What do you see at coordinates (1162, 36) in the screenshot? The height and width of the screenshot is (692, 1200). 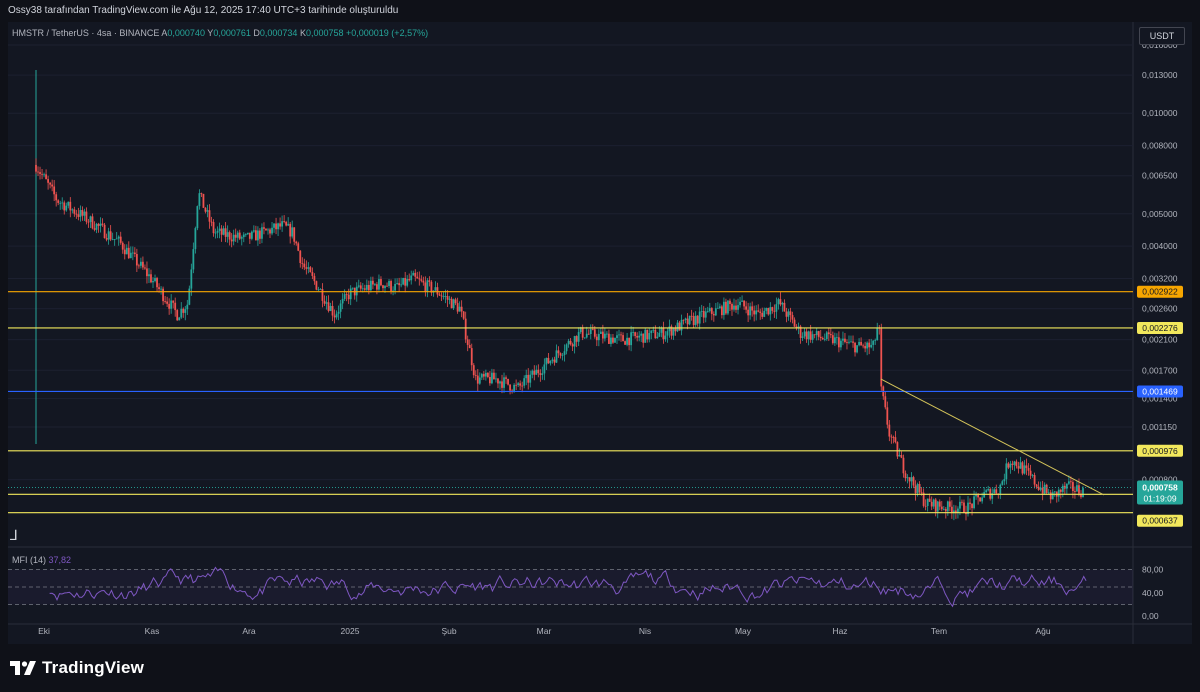 I see `currency-button: USDT` at bounding box center [1162, 36].